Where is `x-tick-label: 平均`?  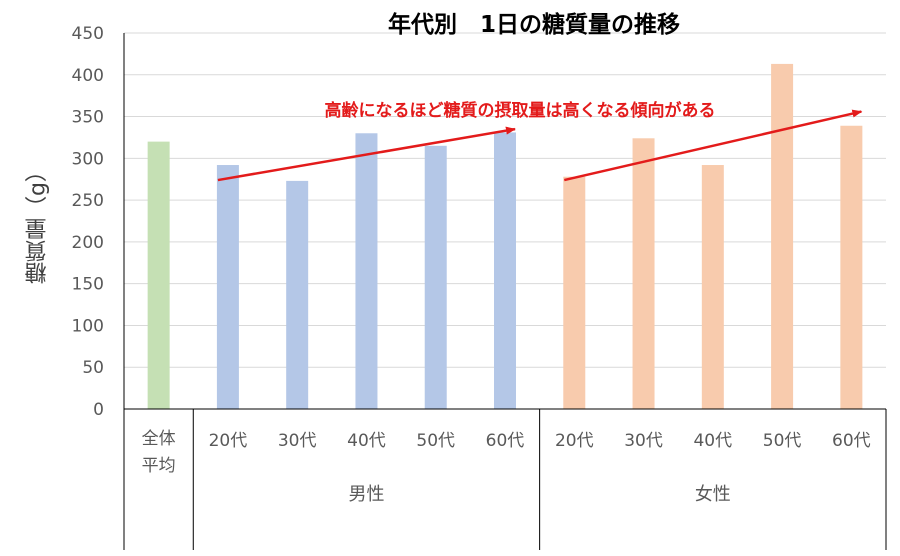
x-tick-label: 平均 is located at coordinates (159, 466).